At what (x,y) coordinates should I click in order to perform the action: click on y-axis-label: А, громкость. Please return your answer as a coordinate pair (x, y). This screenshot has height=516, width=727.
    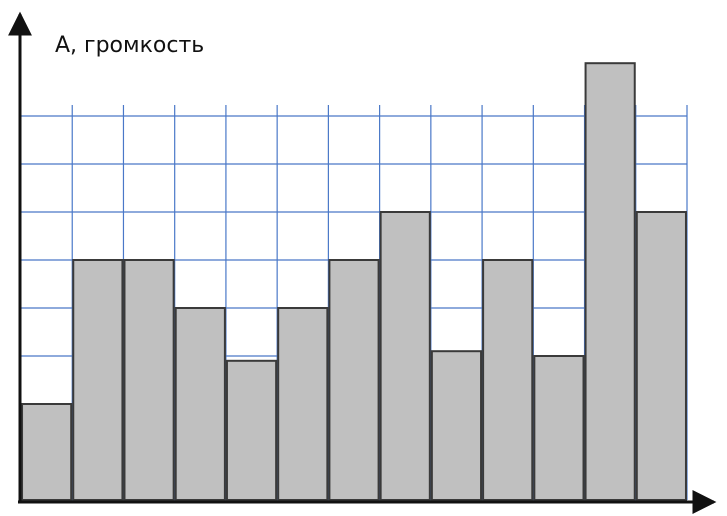
    Looking at the image, I should click on (129, 45).